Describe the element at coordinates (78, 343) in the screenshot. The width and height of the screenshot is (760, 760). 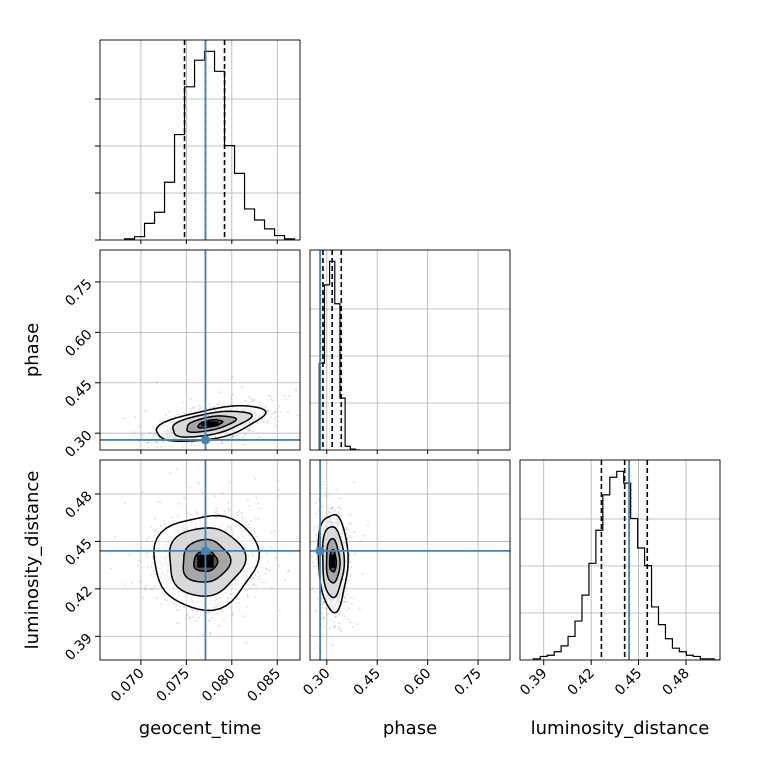
I see `y-tick-label: 0.60` at that location.